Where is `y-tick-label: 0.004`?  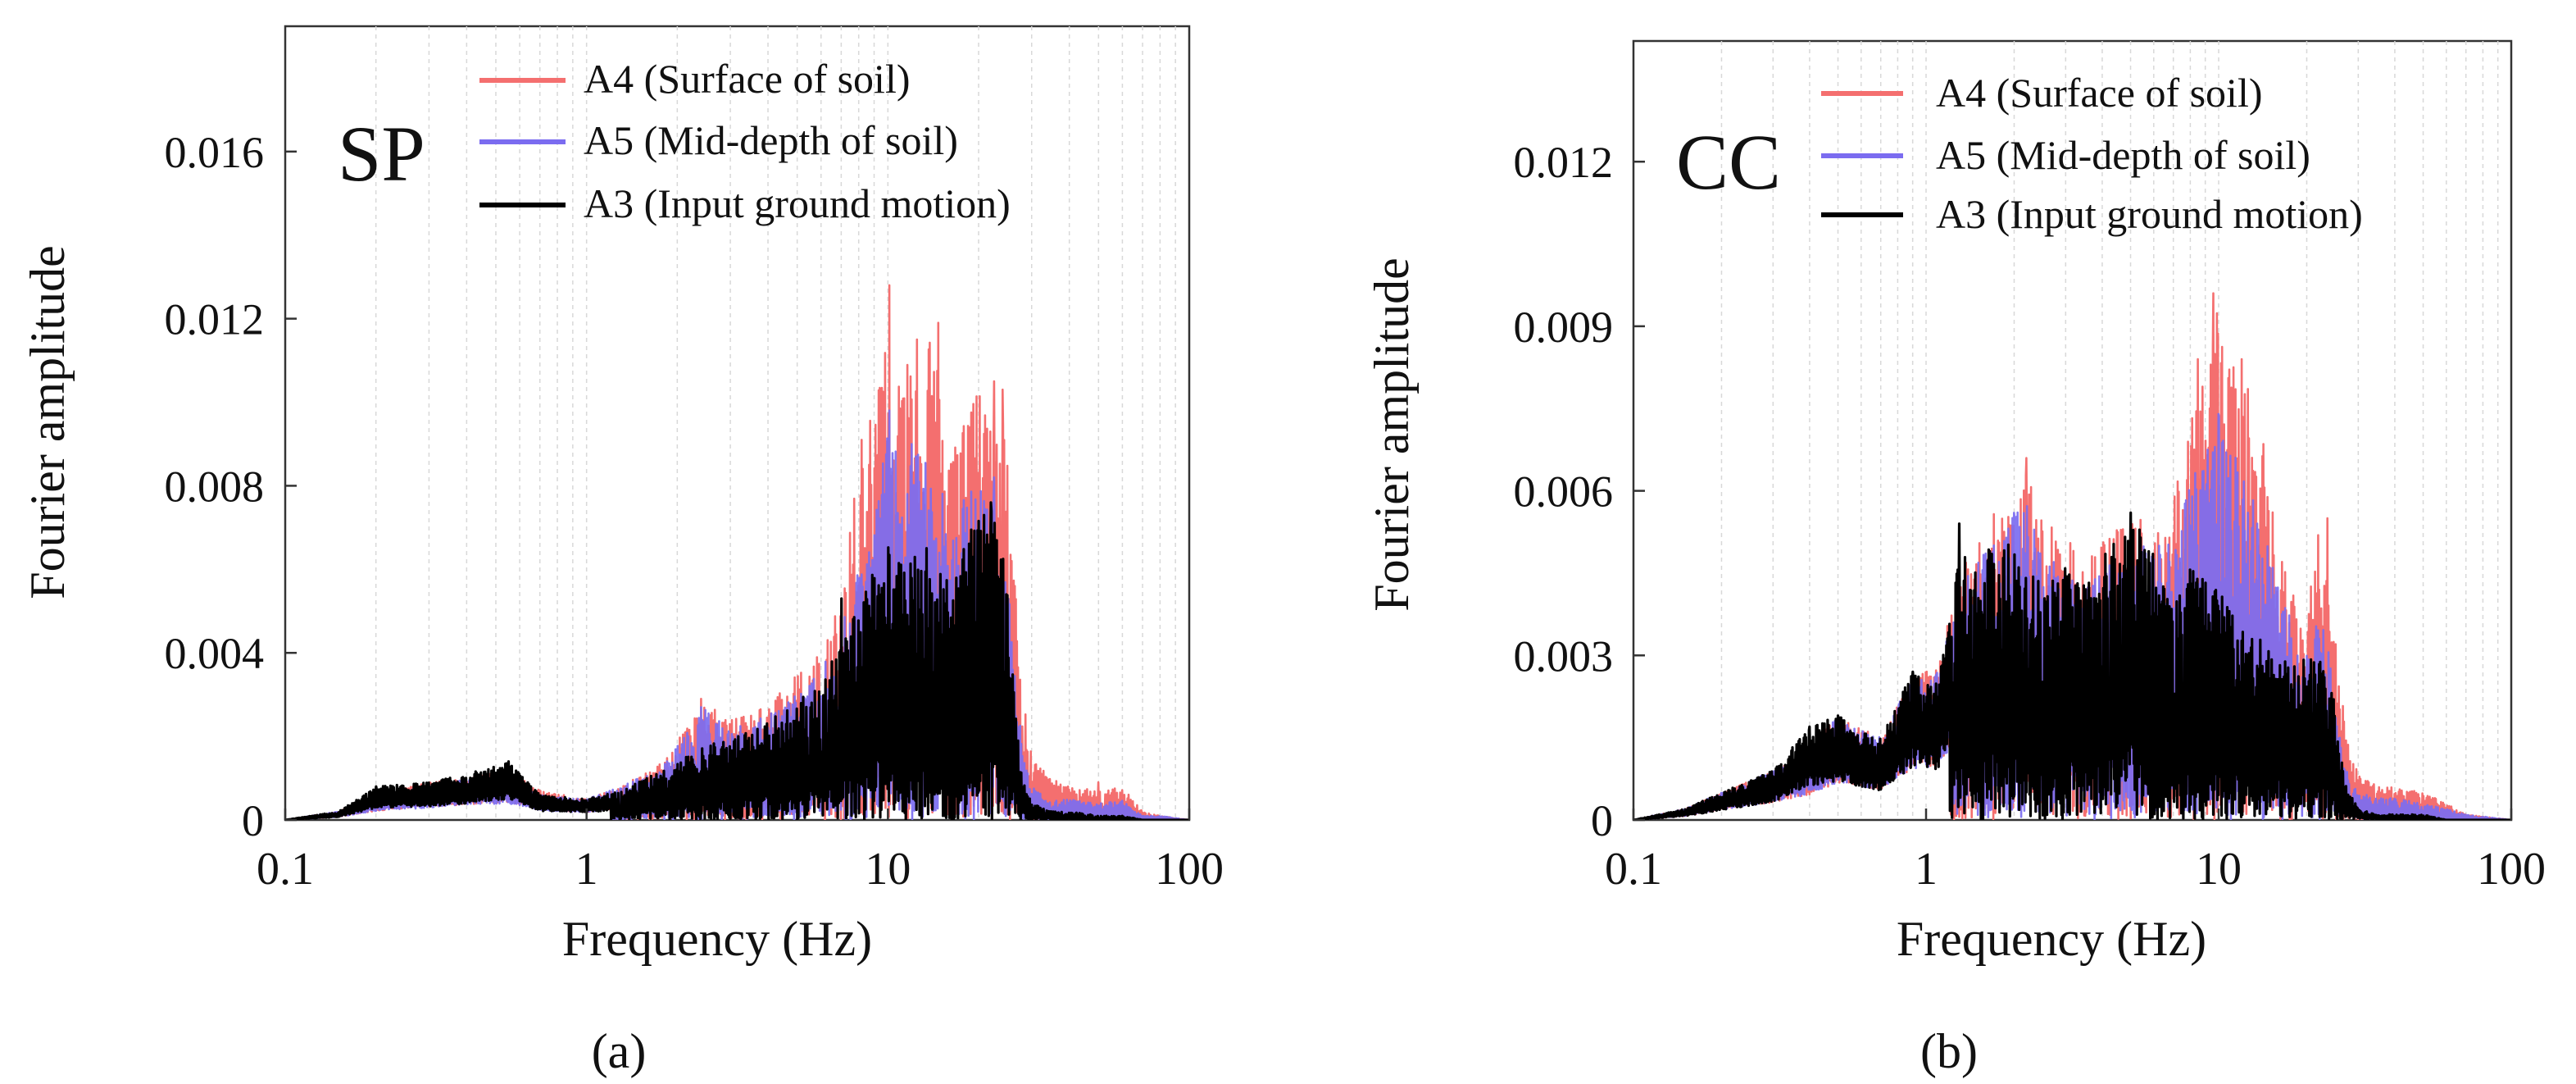
y-tick-label: 0.004 is located at coordinates (215, 653).